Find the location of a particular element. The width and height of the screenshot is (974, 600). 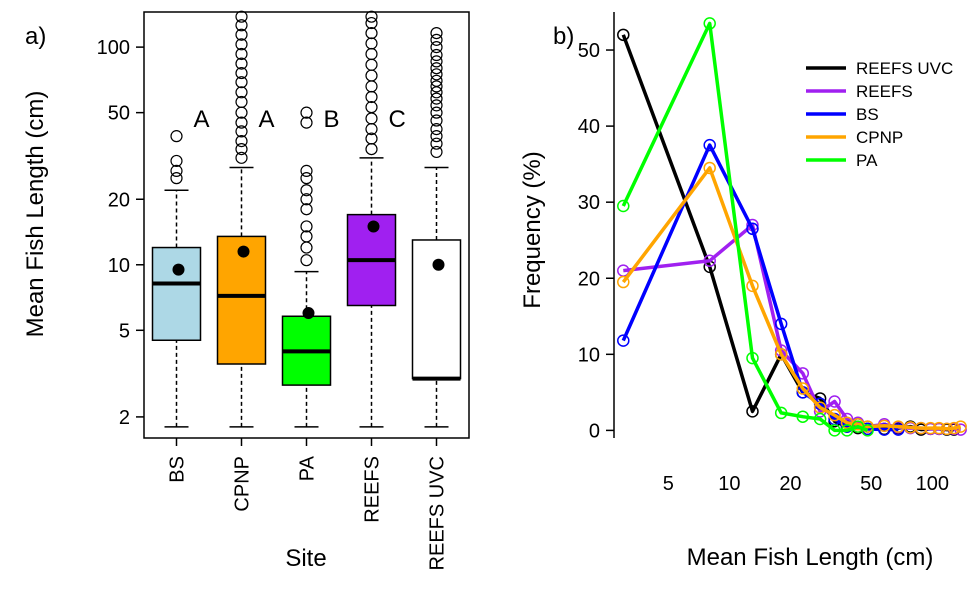

panel-b-legend: REEFS UVC REEFS BS CPNP PA is located at coordinates (879, 114).